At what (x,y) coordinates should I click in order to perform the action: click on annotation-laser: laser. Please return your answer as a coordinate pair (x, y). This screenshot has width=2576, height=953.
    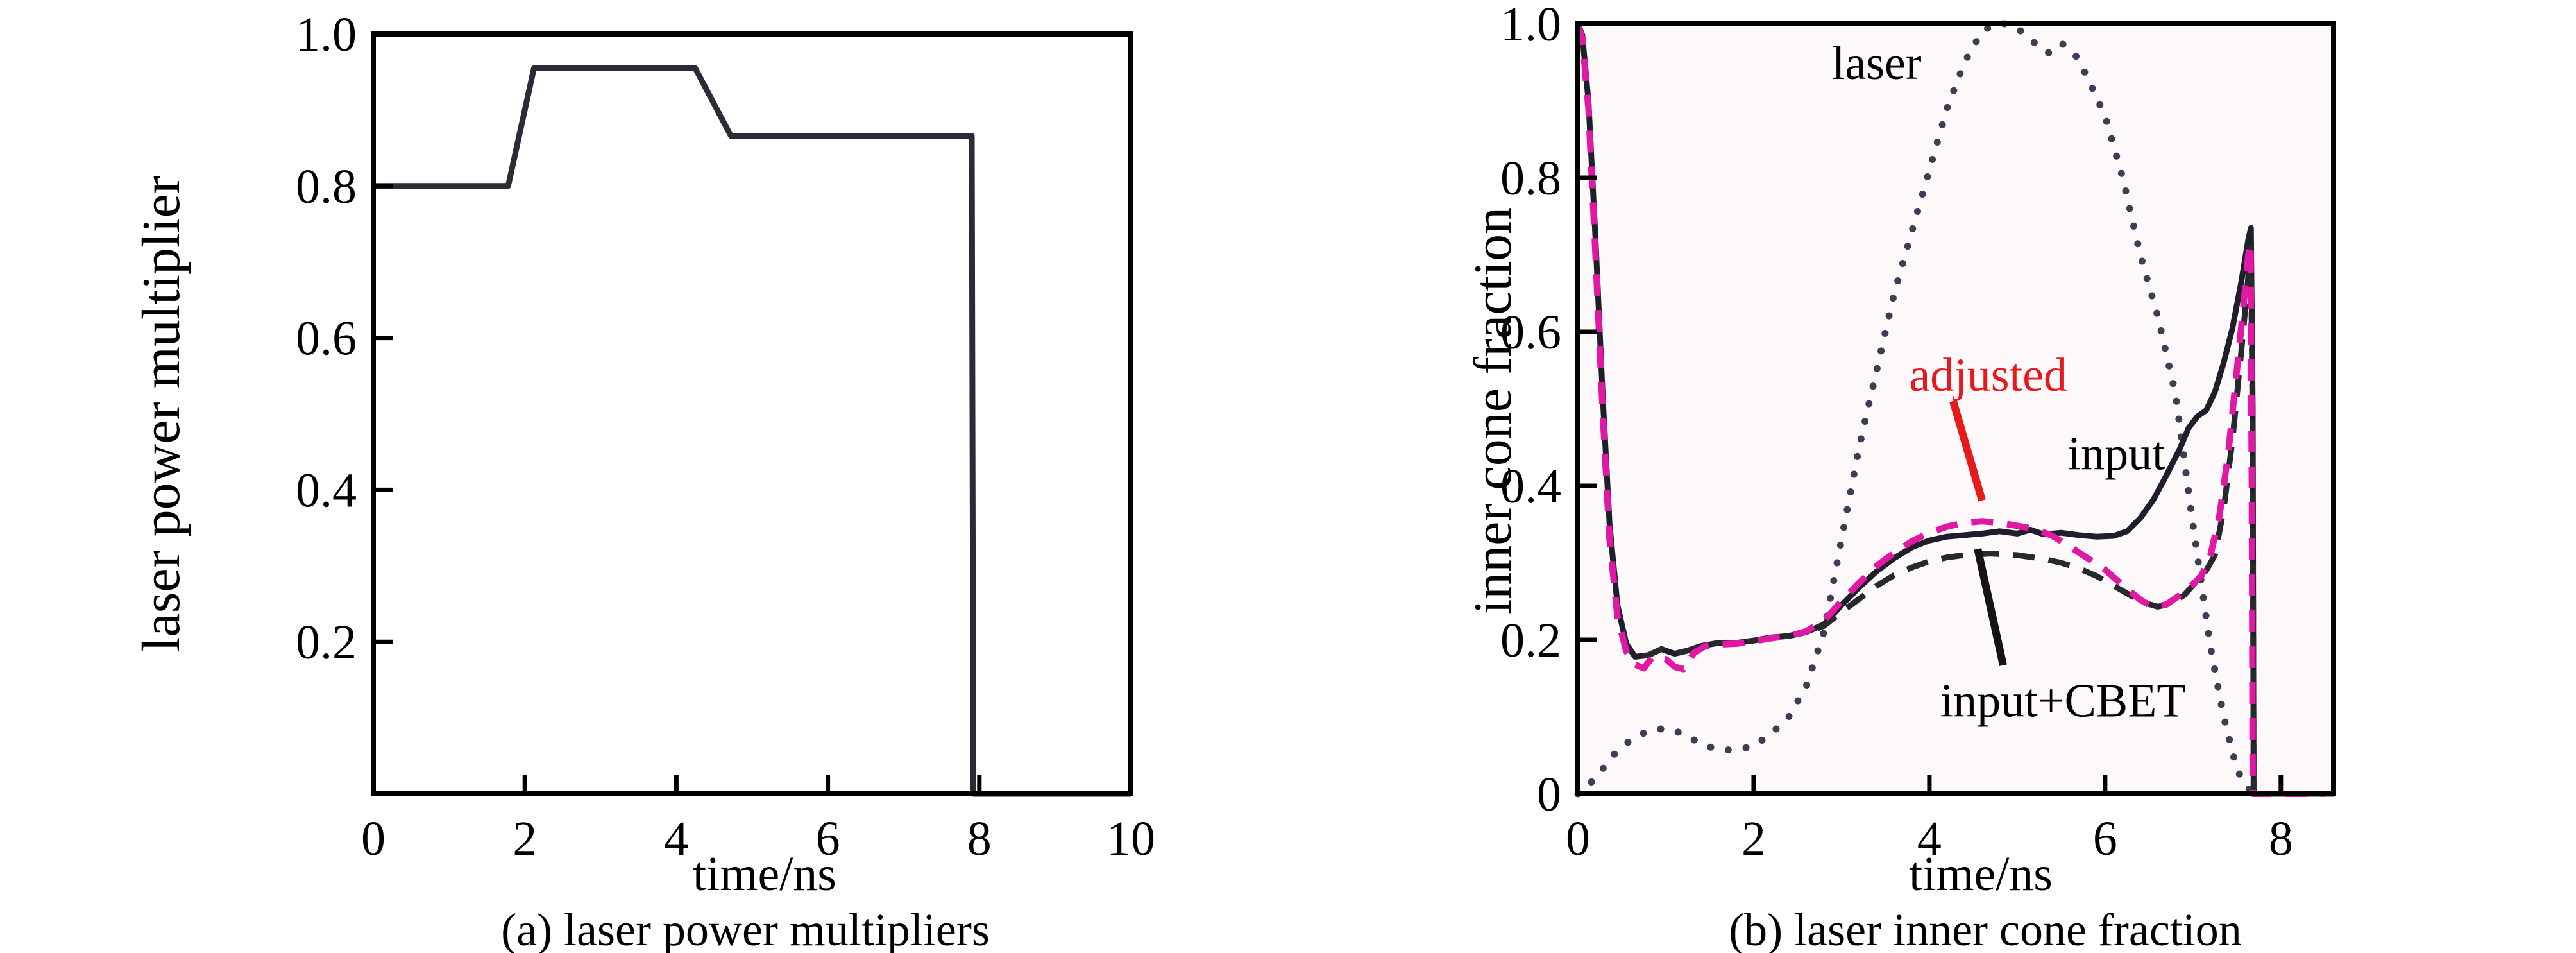
    Looking at the image, I should click on (1877, 63).